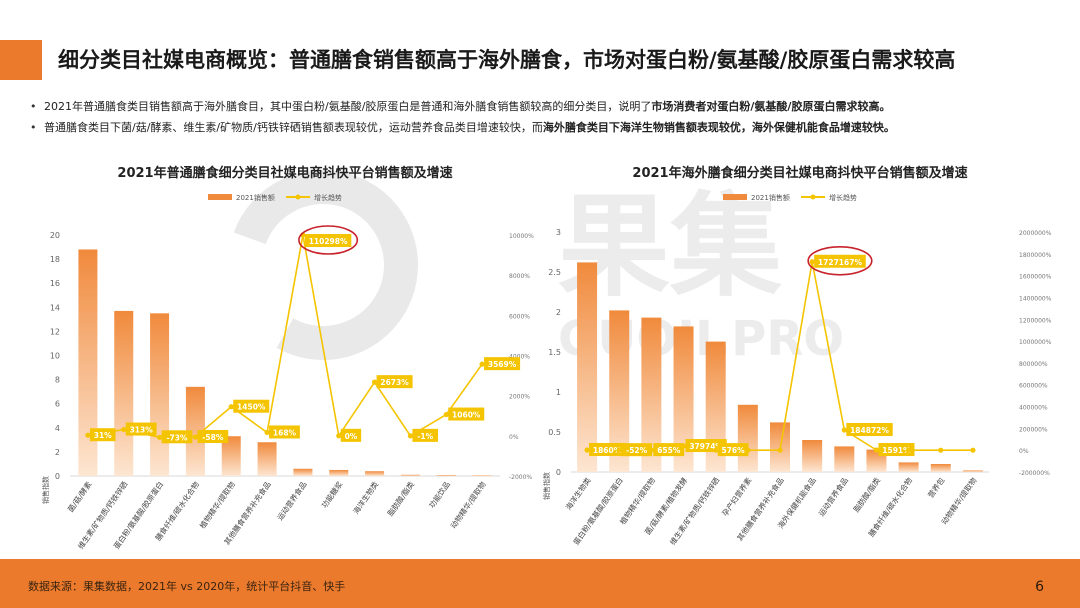 The height and width of the screenshot is (608, 1080). What do you see at coordinates (292, 500) in the screenshot?
I see `x-tick-label: 运动营养食品` at bounding box center [292, 500].